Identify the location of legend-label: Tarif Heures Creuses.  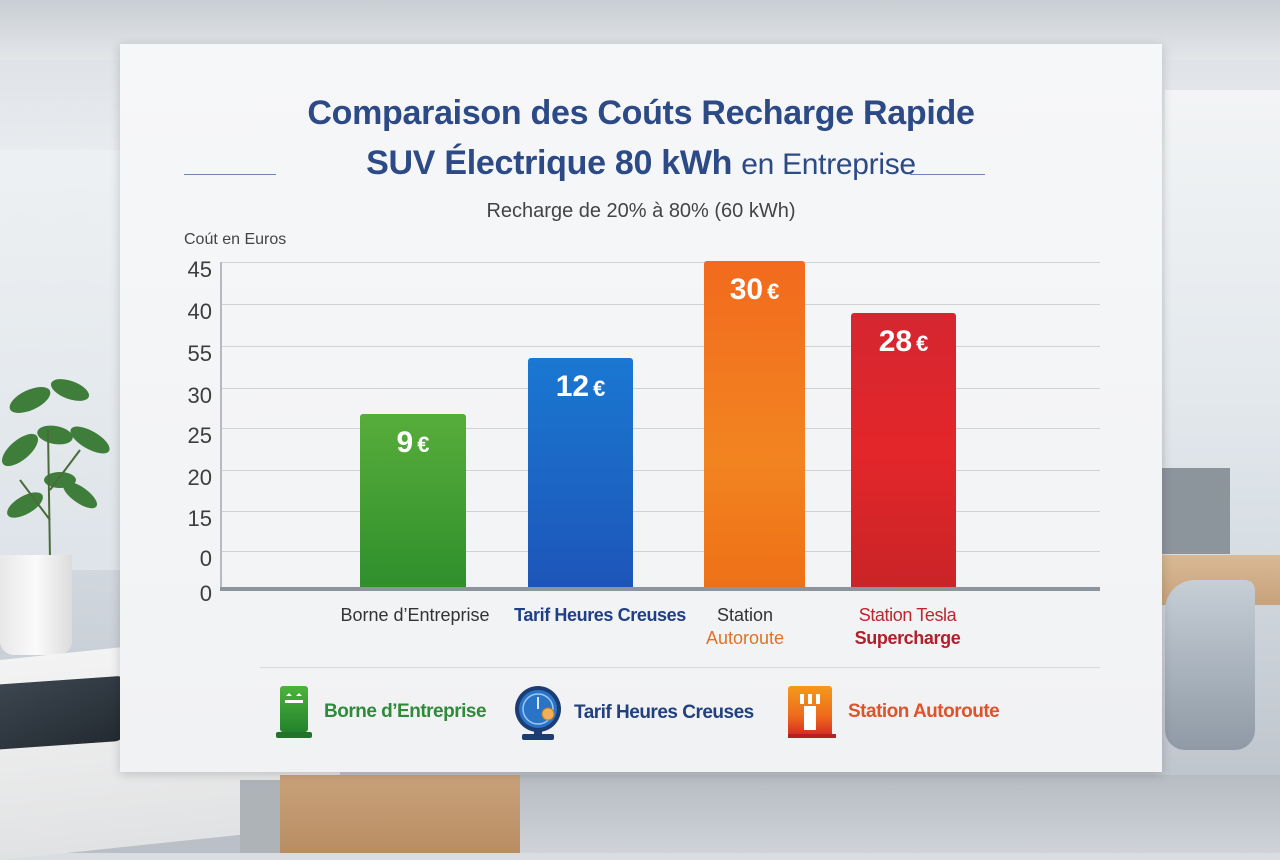
(664, 712).